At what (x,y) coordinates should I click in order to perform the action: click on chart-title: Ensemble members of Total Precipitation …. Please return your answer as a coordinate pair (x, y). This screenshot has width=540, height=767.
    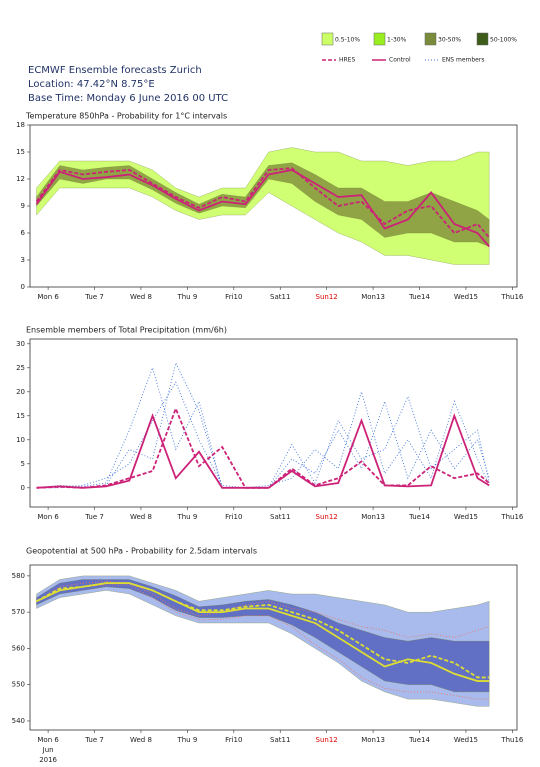
    Looking at the image, I should click on (126, 330).